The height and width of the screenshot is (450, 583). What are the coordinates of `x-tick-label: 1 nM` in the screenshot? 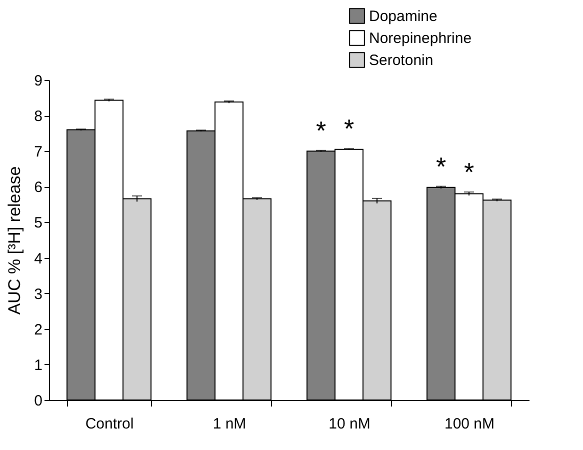 It's located at (229, 424).